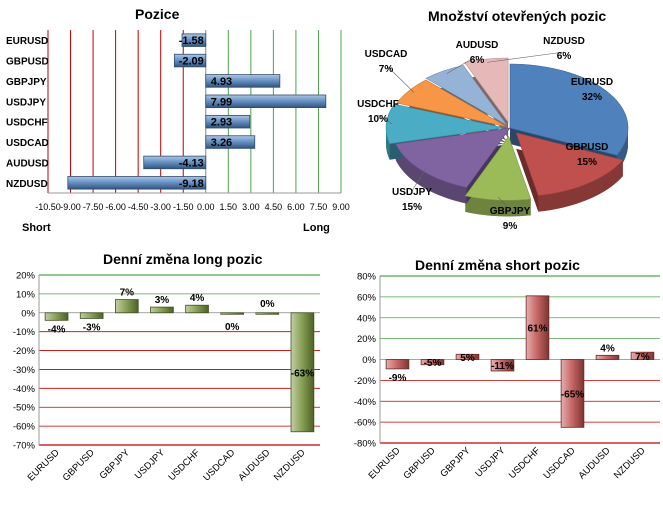  I want to click on open-positions-title: Množství otevřených pozic, so click(517, 16).